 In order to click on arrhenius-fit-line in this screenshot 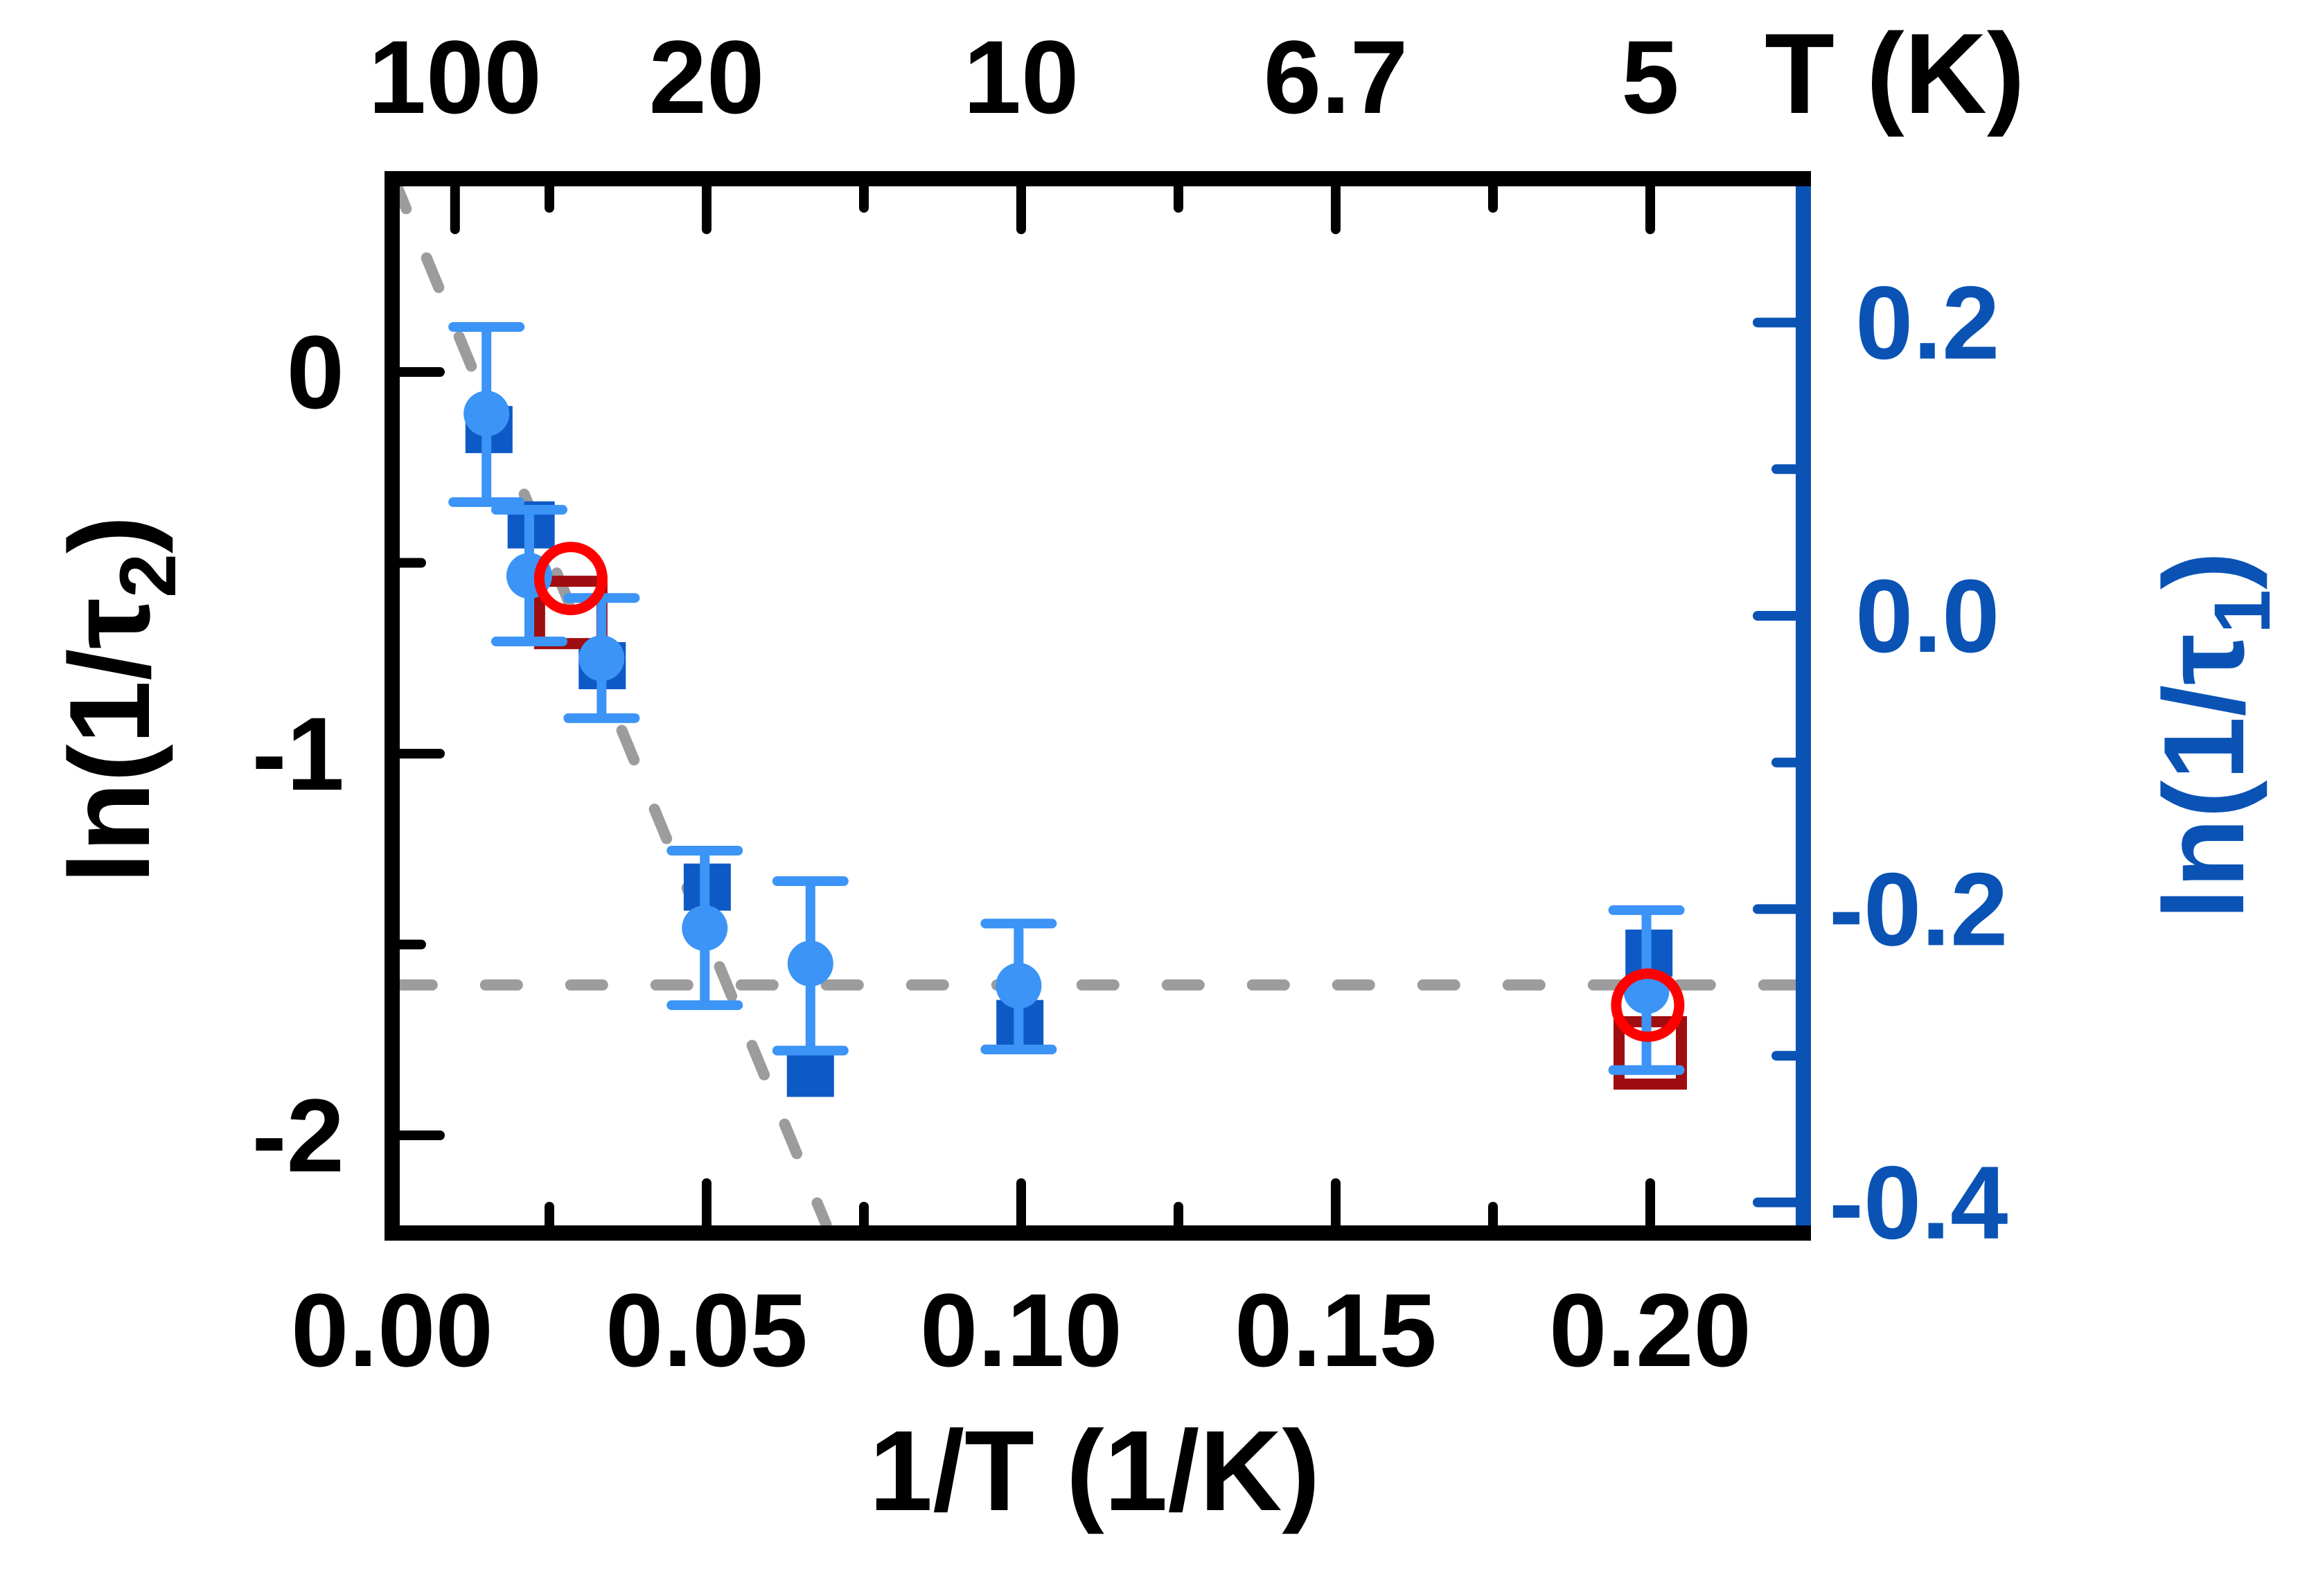, I will do `click(616, 705)`.